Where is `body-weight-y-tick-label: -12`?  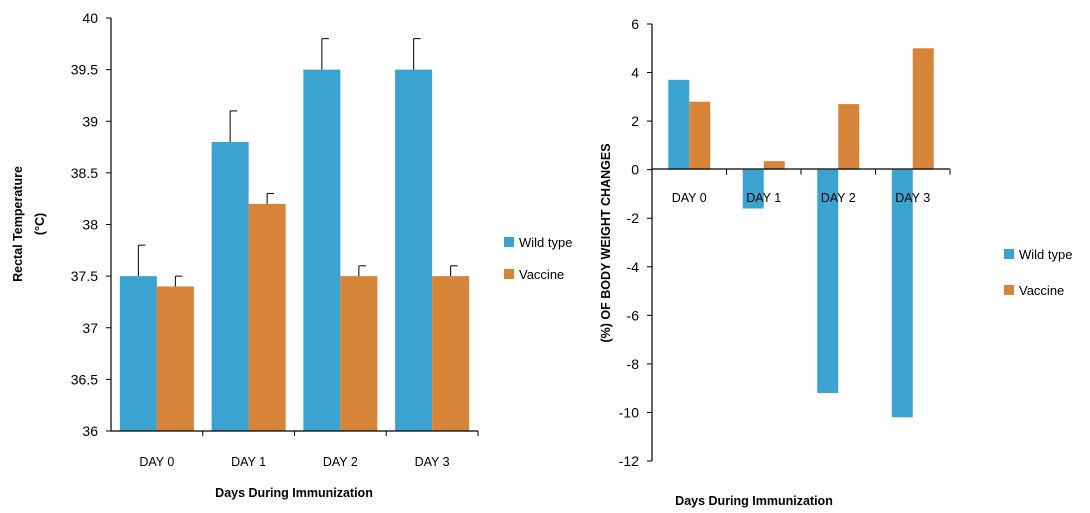 body-weight-y-tick-label: -12 is located at coordinates (629, 461).